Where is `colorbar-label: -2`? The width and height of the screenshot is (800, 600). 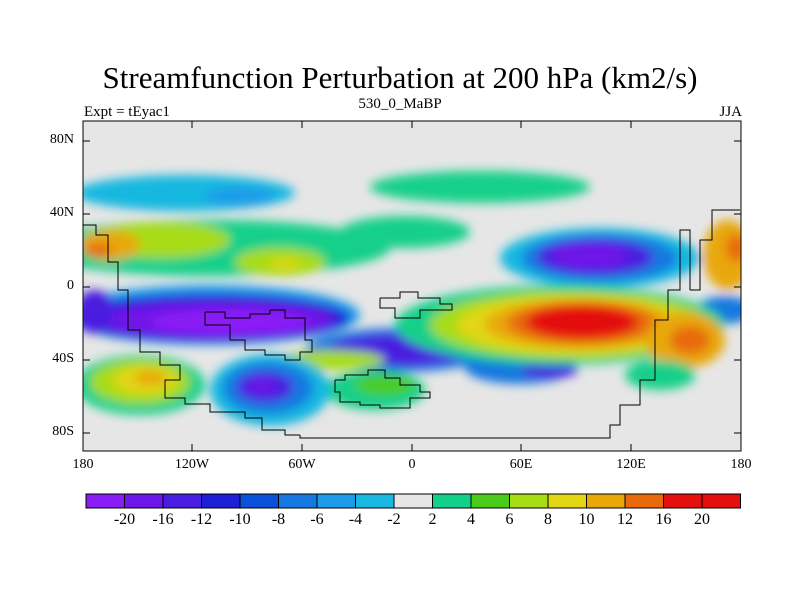 colorbar-label: -2 is located at coordinates (394, 519).